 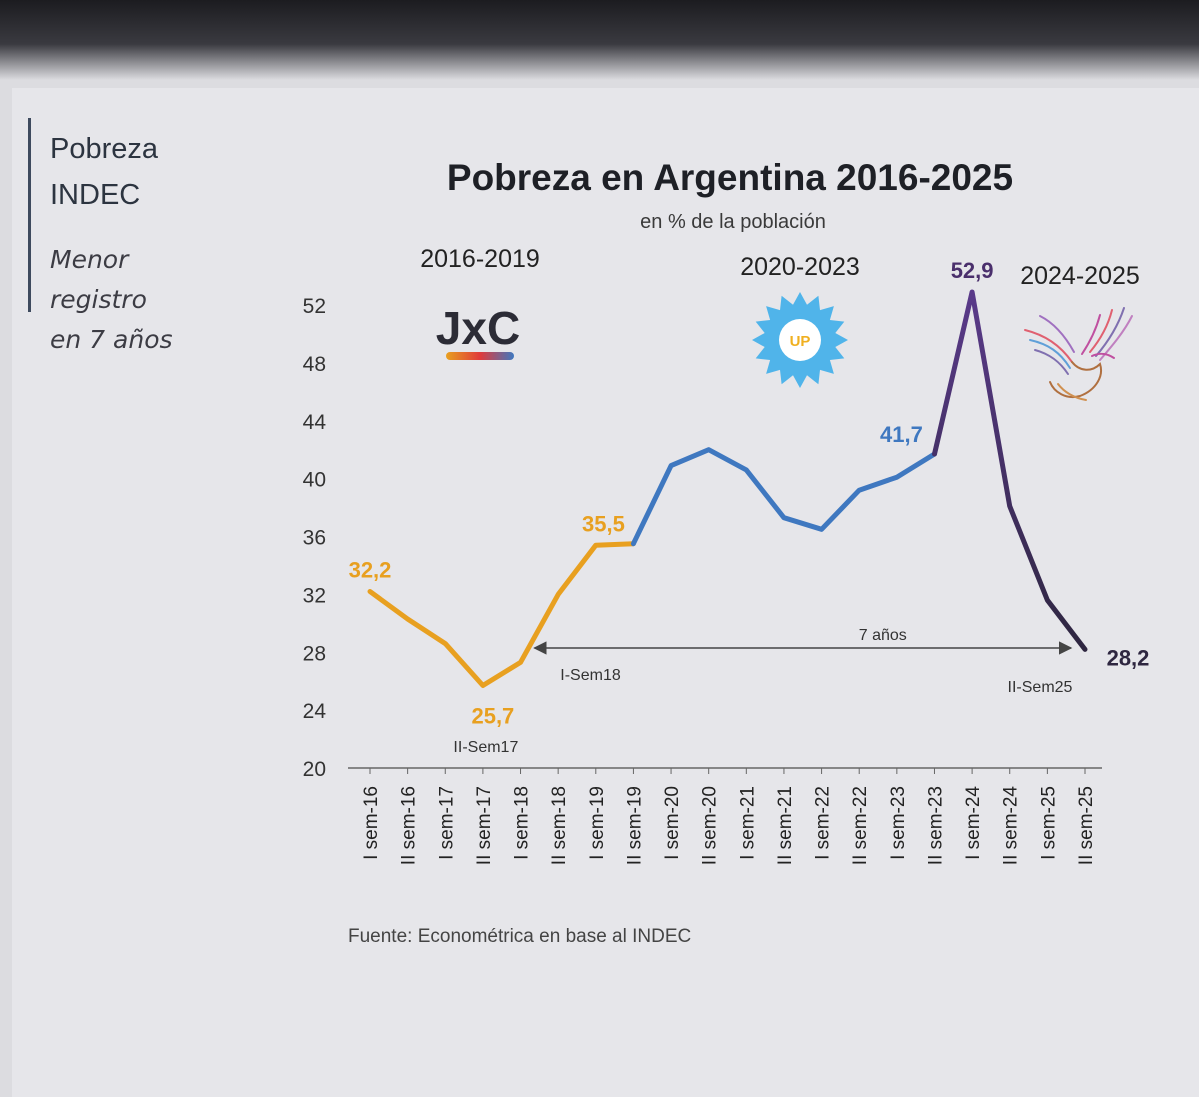 I want to click on period-label-2016-2019: 2016-2019, so click(x=480, y=259).